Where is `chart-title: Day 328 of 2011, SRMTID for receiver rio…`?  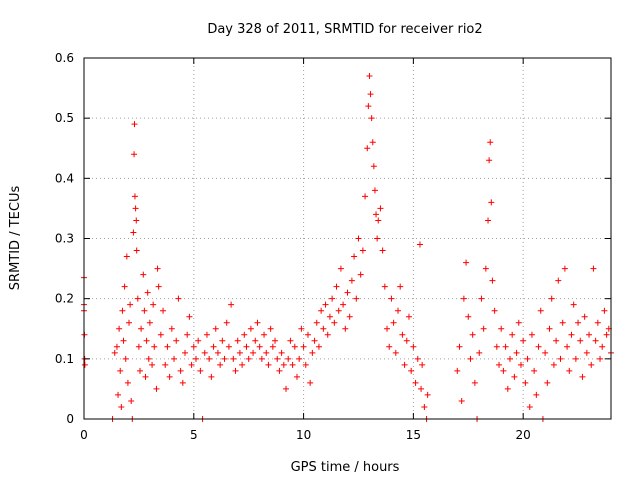 chart-title: Day 328 of 2011, SRMTID for receiver rio… is located at coordinates (344, 29).